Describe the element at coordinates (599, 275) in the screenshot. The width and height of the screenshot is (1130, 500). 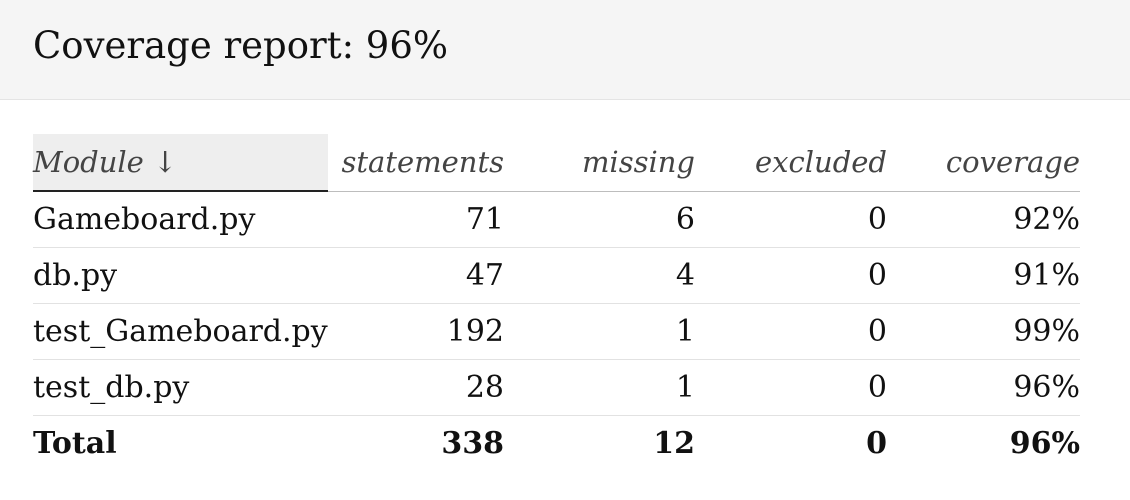
I see `missing-cell: 4` at that location.